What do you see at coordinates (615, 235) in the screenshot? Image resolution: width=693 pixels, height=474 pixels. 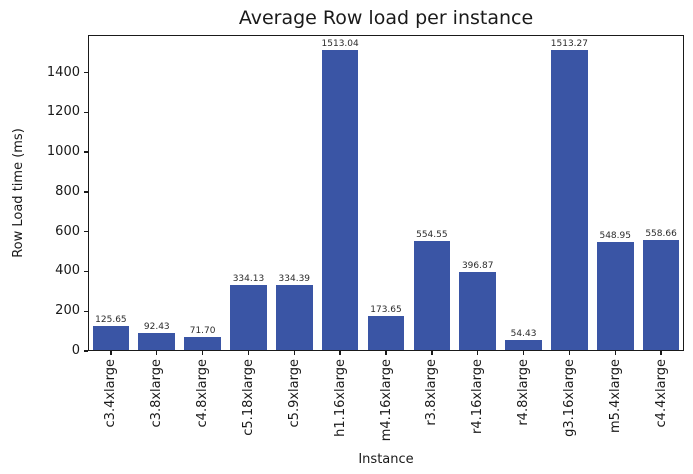 I see `bar-value-label: 548.95` at bounding box center [615, 235].